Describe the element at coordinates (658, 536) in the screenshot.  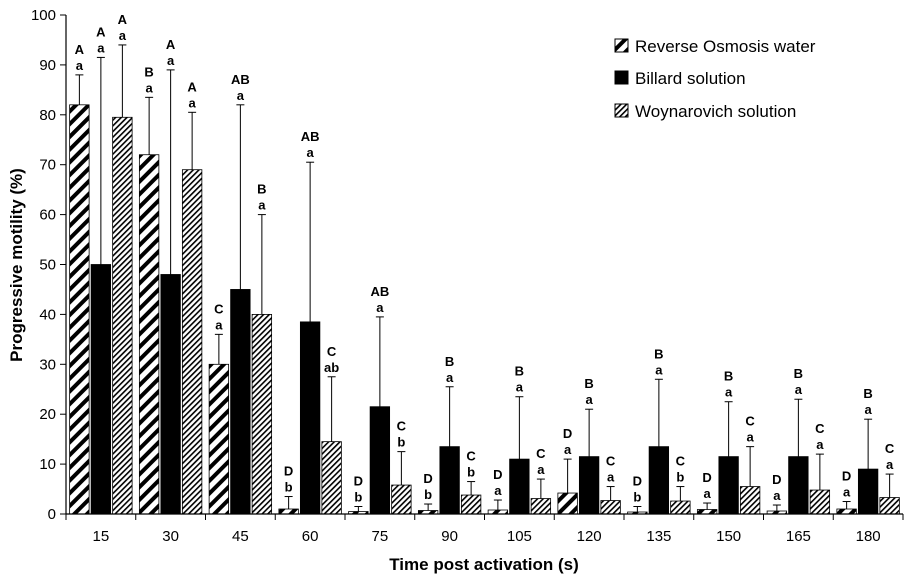
I see `x-tick-label: 135` at that location.